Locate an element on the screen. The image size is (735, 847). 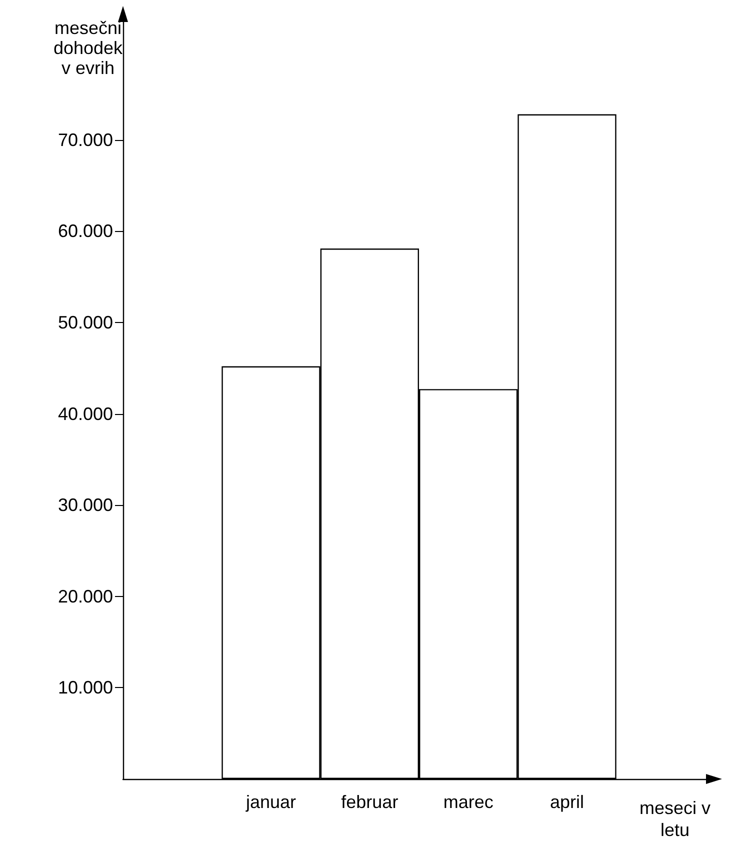
x-tick-label: marec is located at coordinates (468, 802).